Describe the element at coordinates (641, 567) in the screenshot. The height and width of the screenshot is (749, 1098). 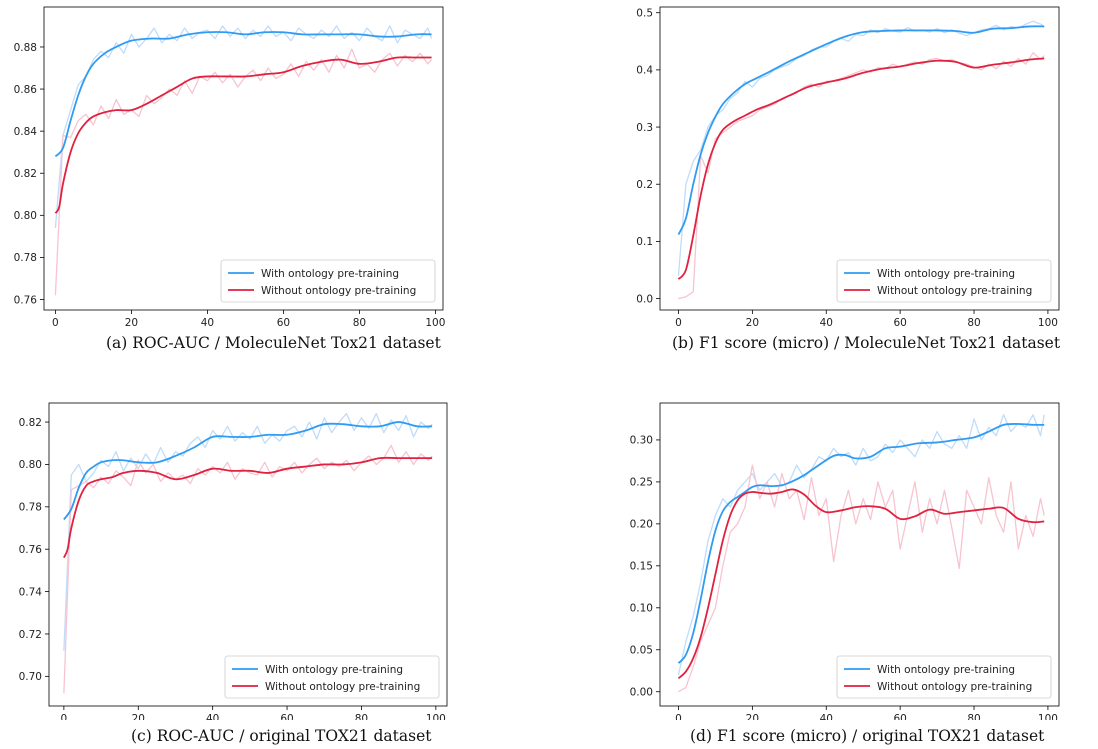
I see `y-tick-label: 0.15` at that location.